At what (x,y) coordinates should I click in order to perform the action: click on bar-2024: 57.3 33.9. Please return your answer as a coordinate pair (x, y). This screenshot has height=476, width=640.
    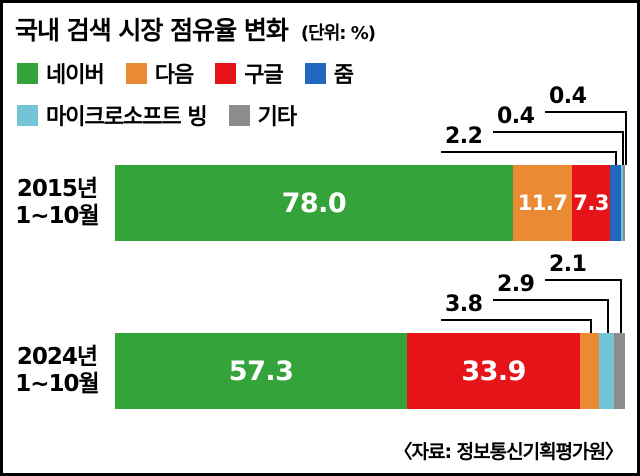
    Looking at the image, I should click on (370, 371).